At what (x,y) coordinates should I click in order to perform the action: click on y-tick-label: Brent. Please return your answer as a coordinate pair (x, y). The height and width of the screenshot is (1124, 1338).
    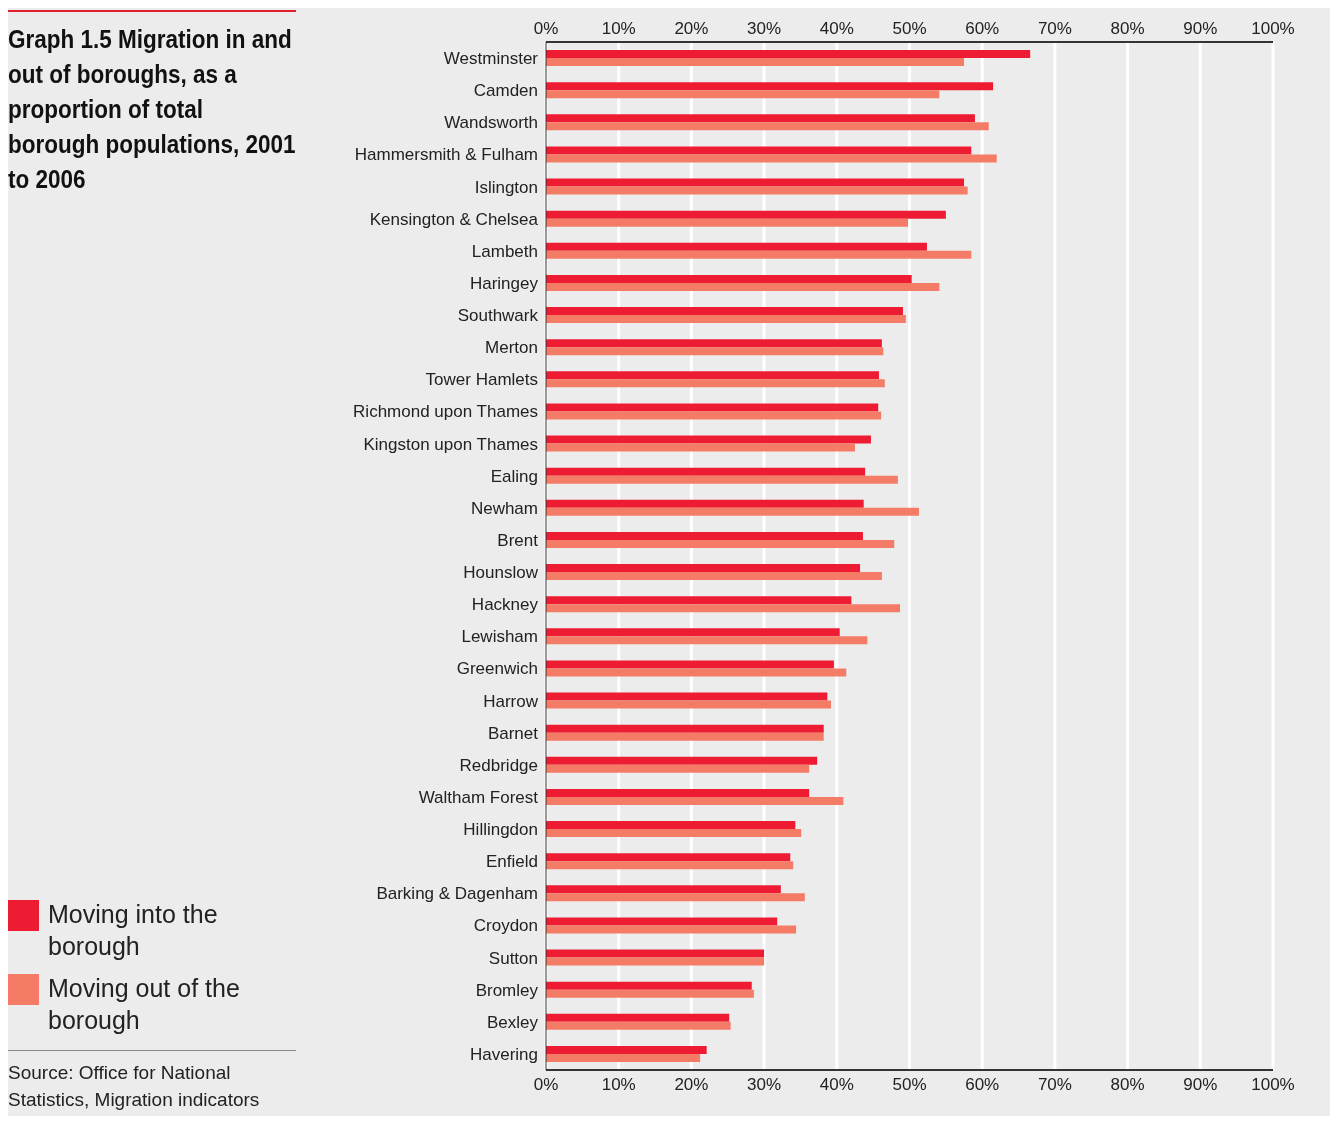
    Looking at the image, I should click on (518, 540).